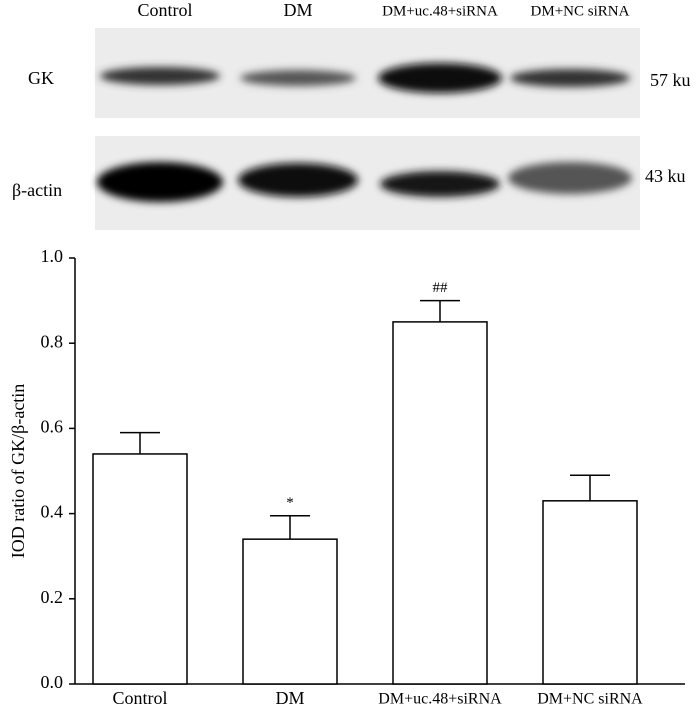 The height and width of the screenshot is (710, 700). I want to click on blot-gap, so click(367, 127).